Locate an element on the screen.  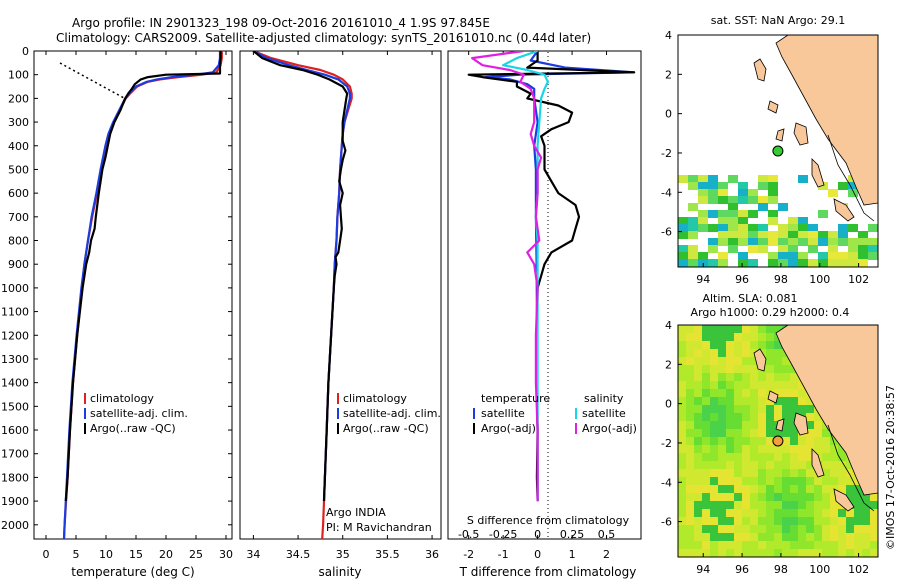
depth-tick-label: 900 is located at coordinates (18, 264).